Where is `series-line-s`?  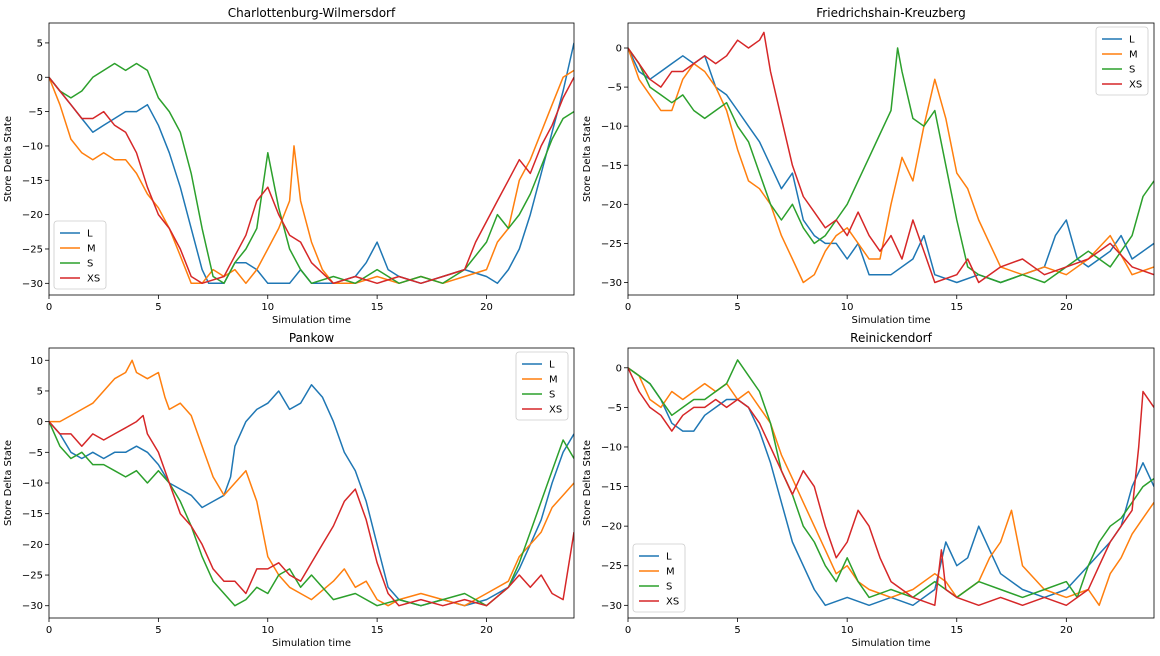 series-line-s is located at coordinates (311, 514).